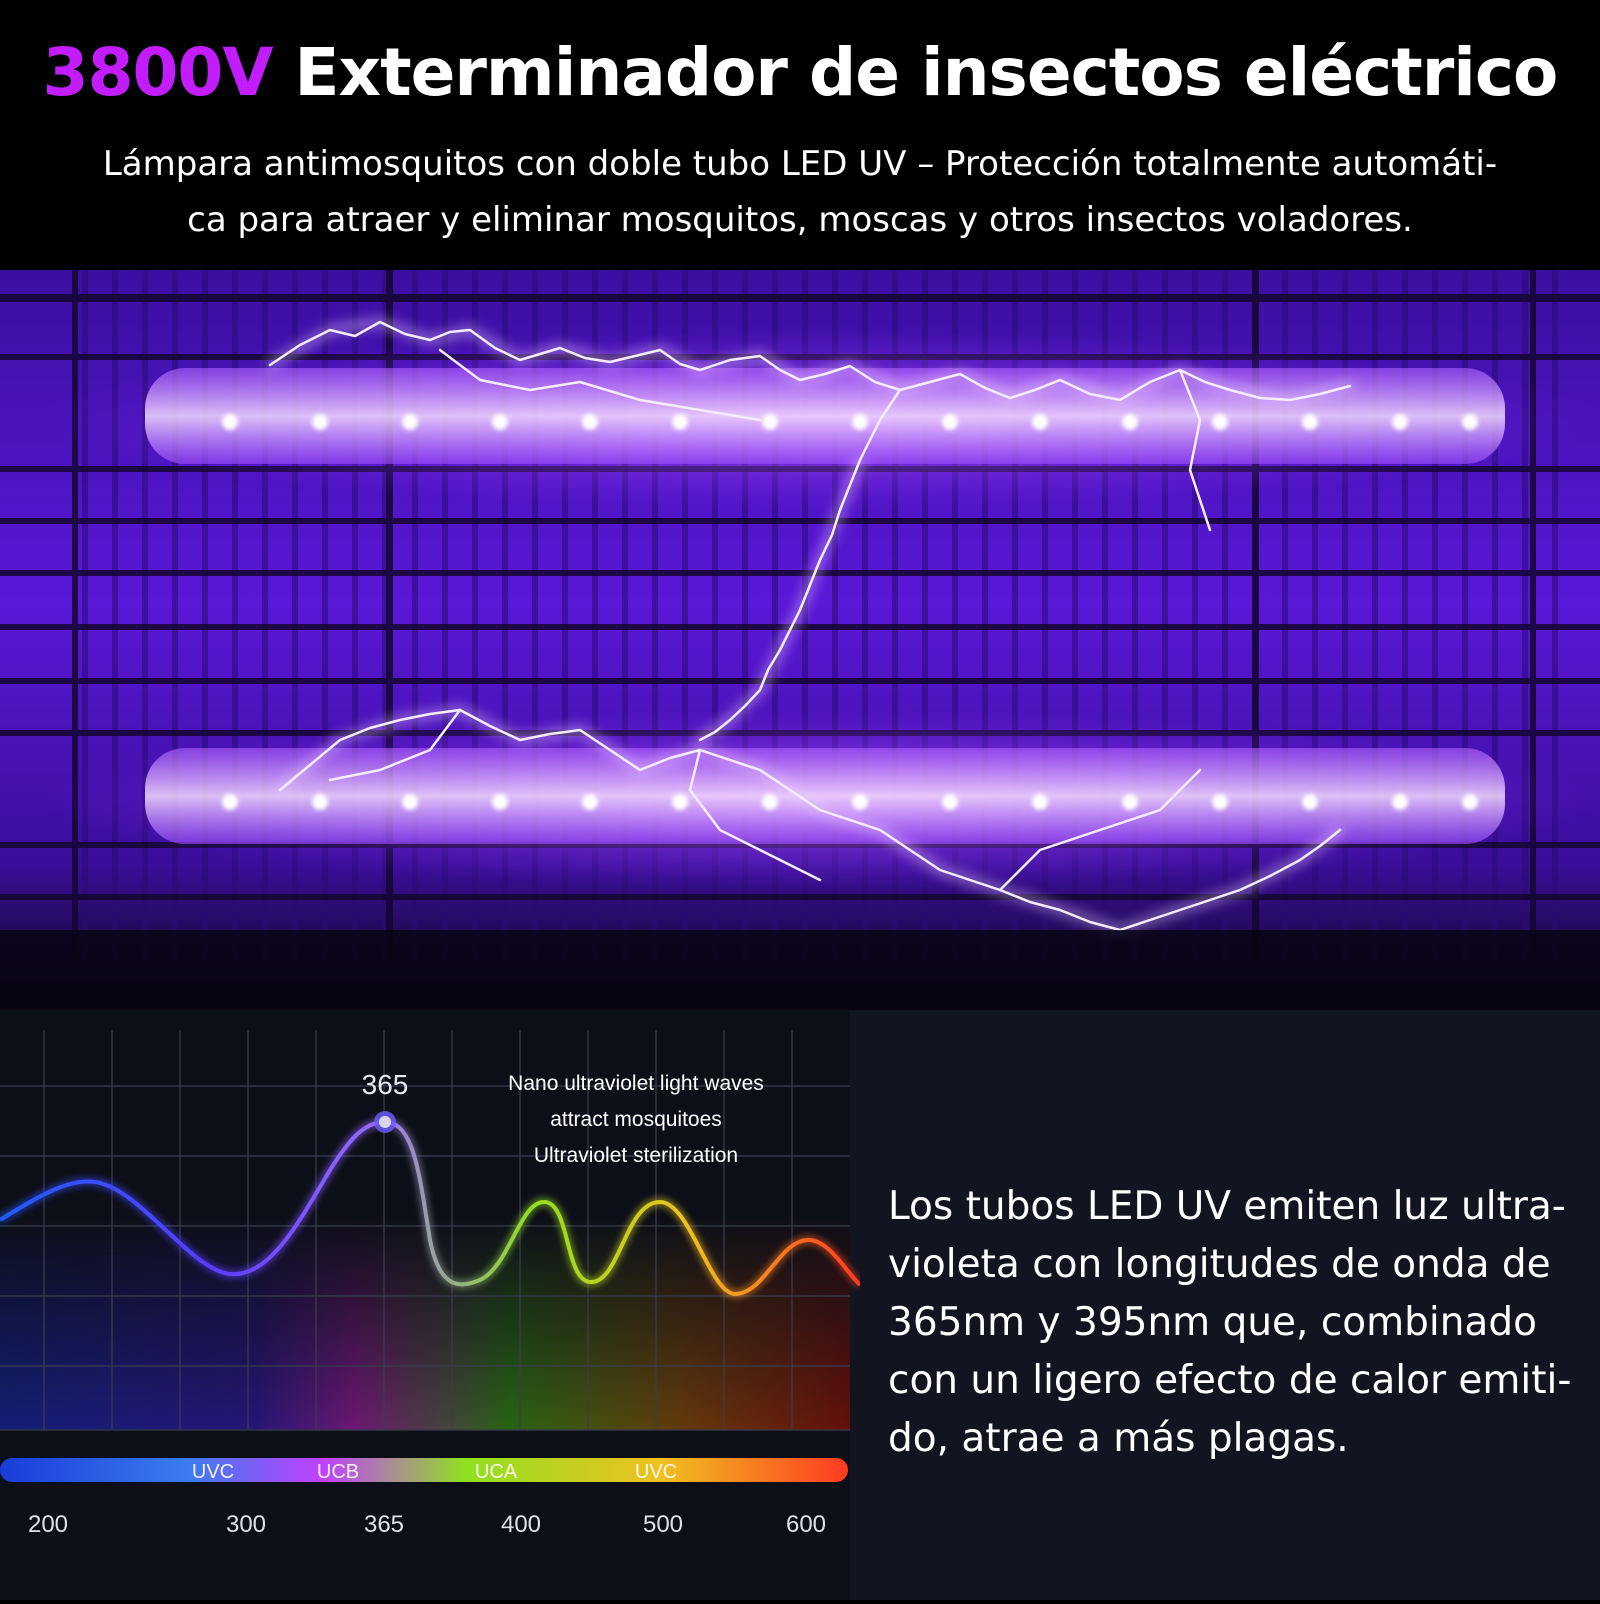 Image resolution: width=1600 pixels, height=1604 pixels. Describe the element at coordinates (806, 1524) in the screenshot. I see `tick-label-600: 600` at that location.